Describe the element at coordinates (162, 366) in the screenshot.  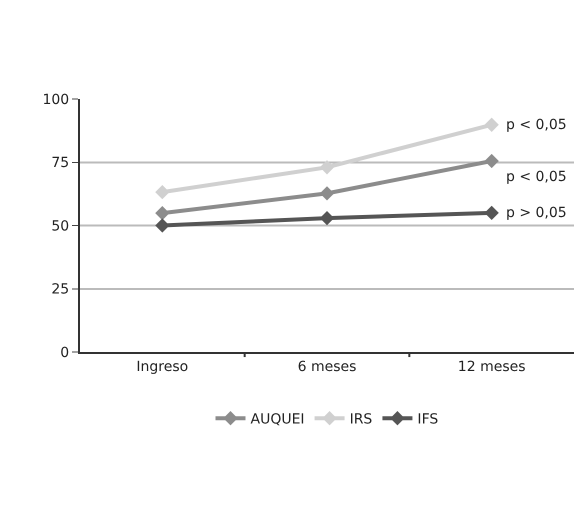
I see `x-tick-label: Ingreso` at that location.